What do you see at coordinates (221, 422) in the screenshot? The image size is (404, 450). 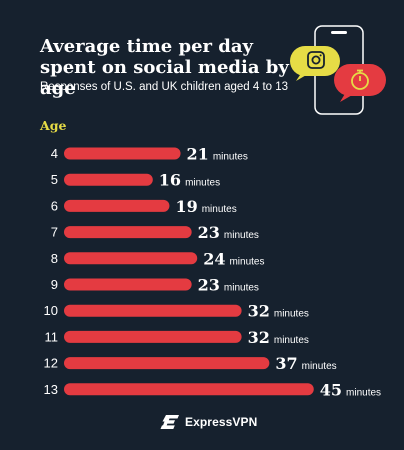 I see `brand-name: ExpressVPN` at bounding box center [221, 422].